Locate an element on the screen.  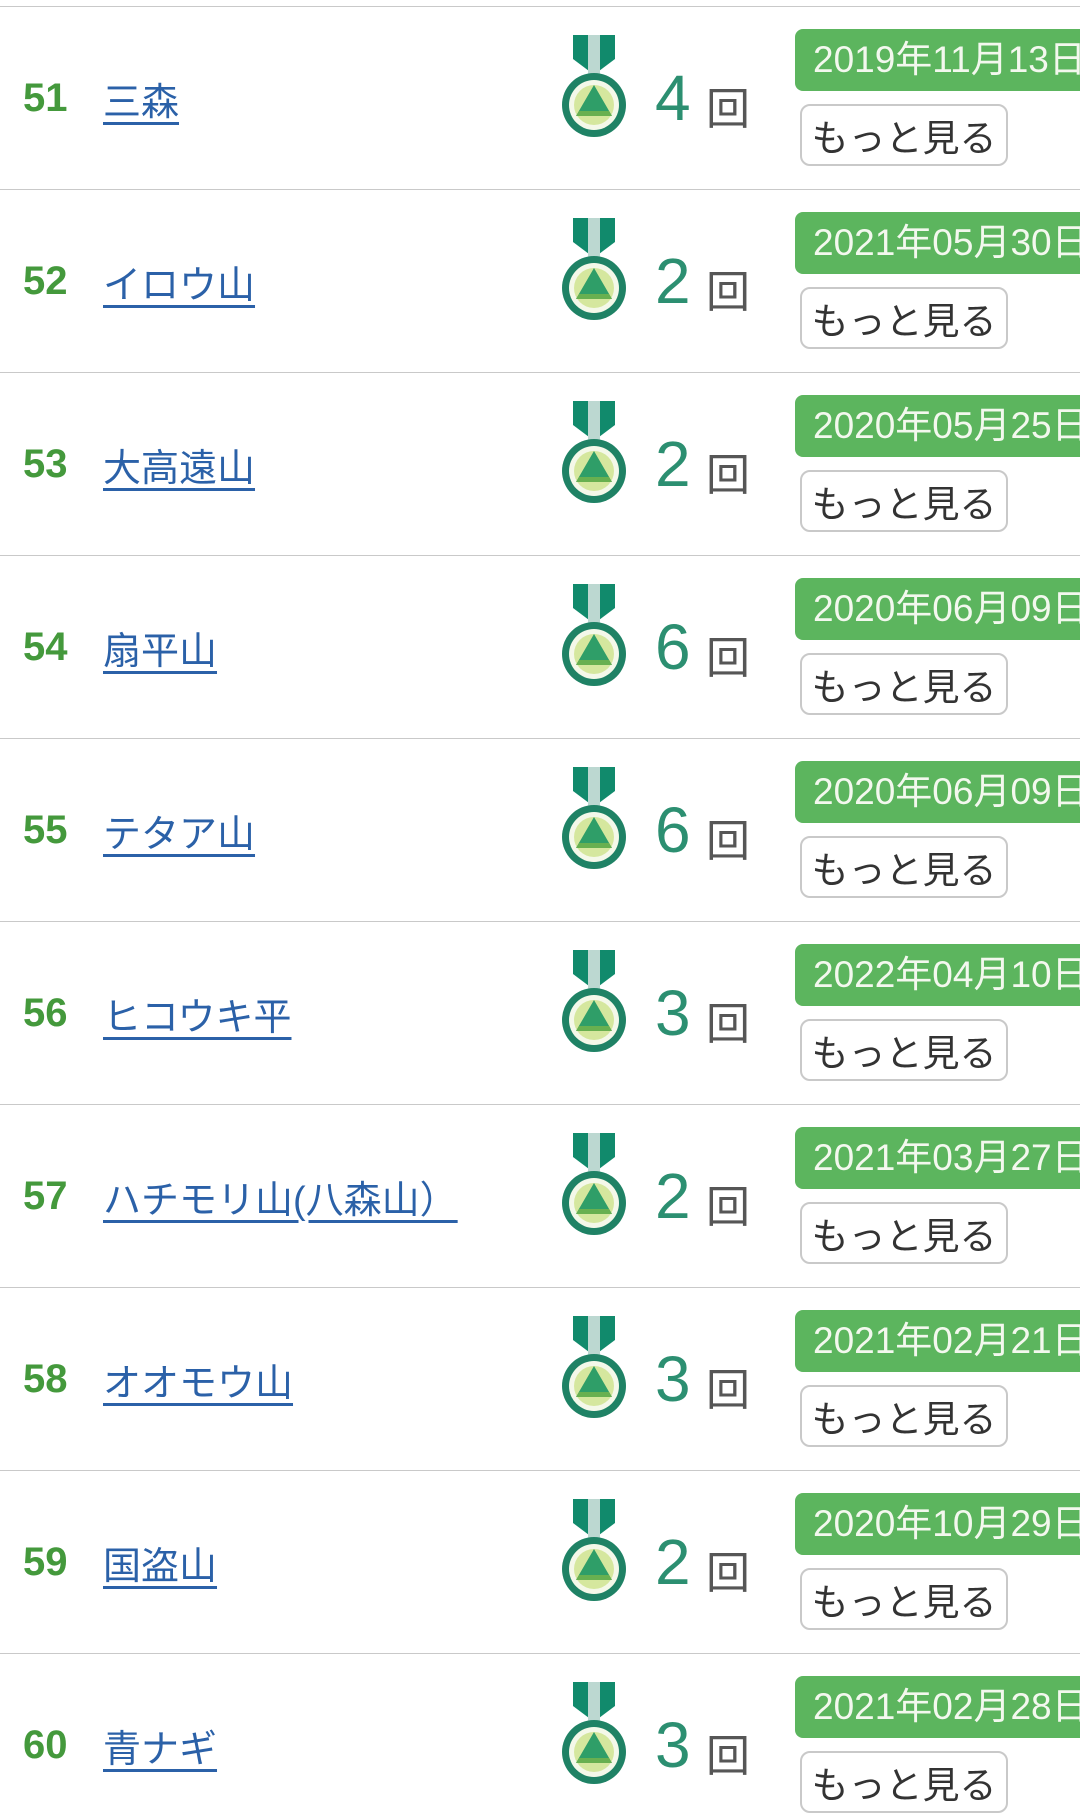
mountain-name-cell: ハチモリ山(八森山） is located at coordinates (280, 1196).